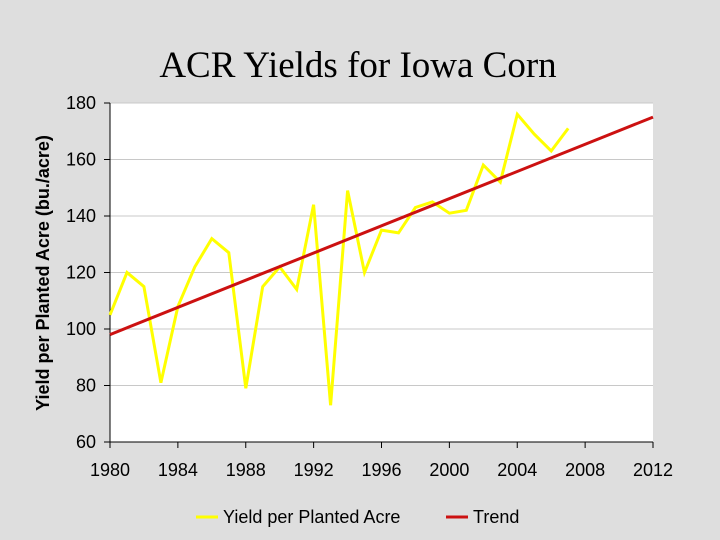 This screenshot has width=720, height=540. What do you see at coordinates (653, 470) in the screenshot?
I see `x-tick-label: 2012` at bounding box center [653, 470].